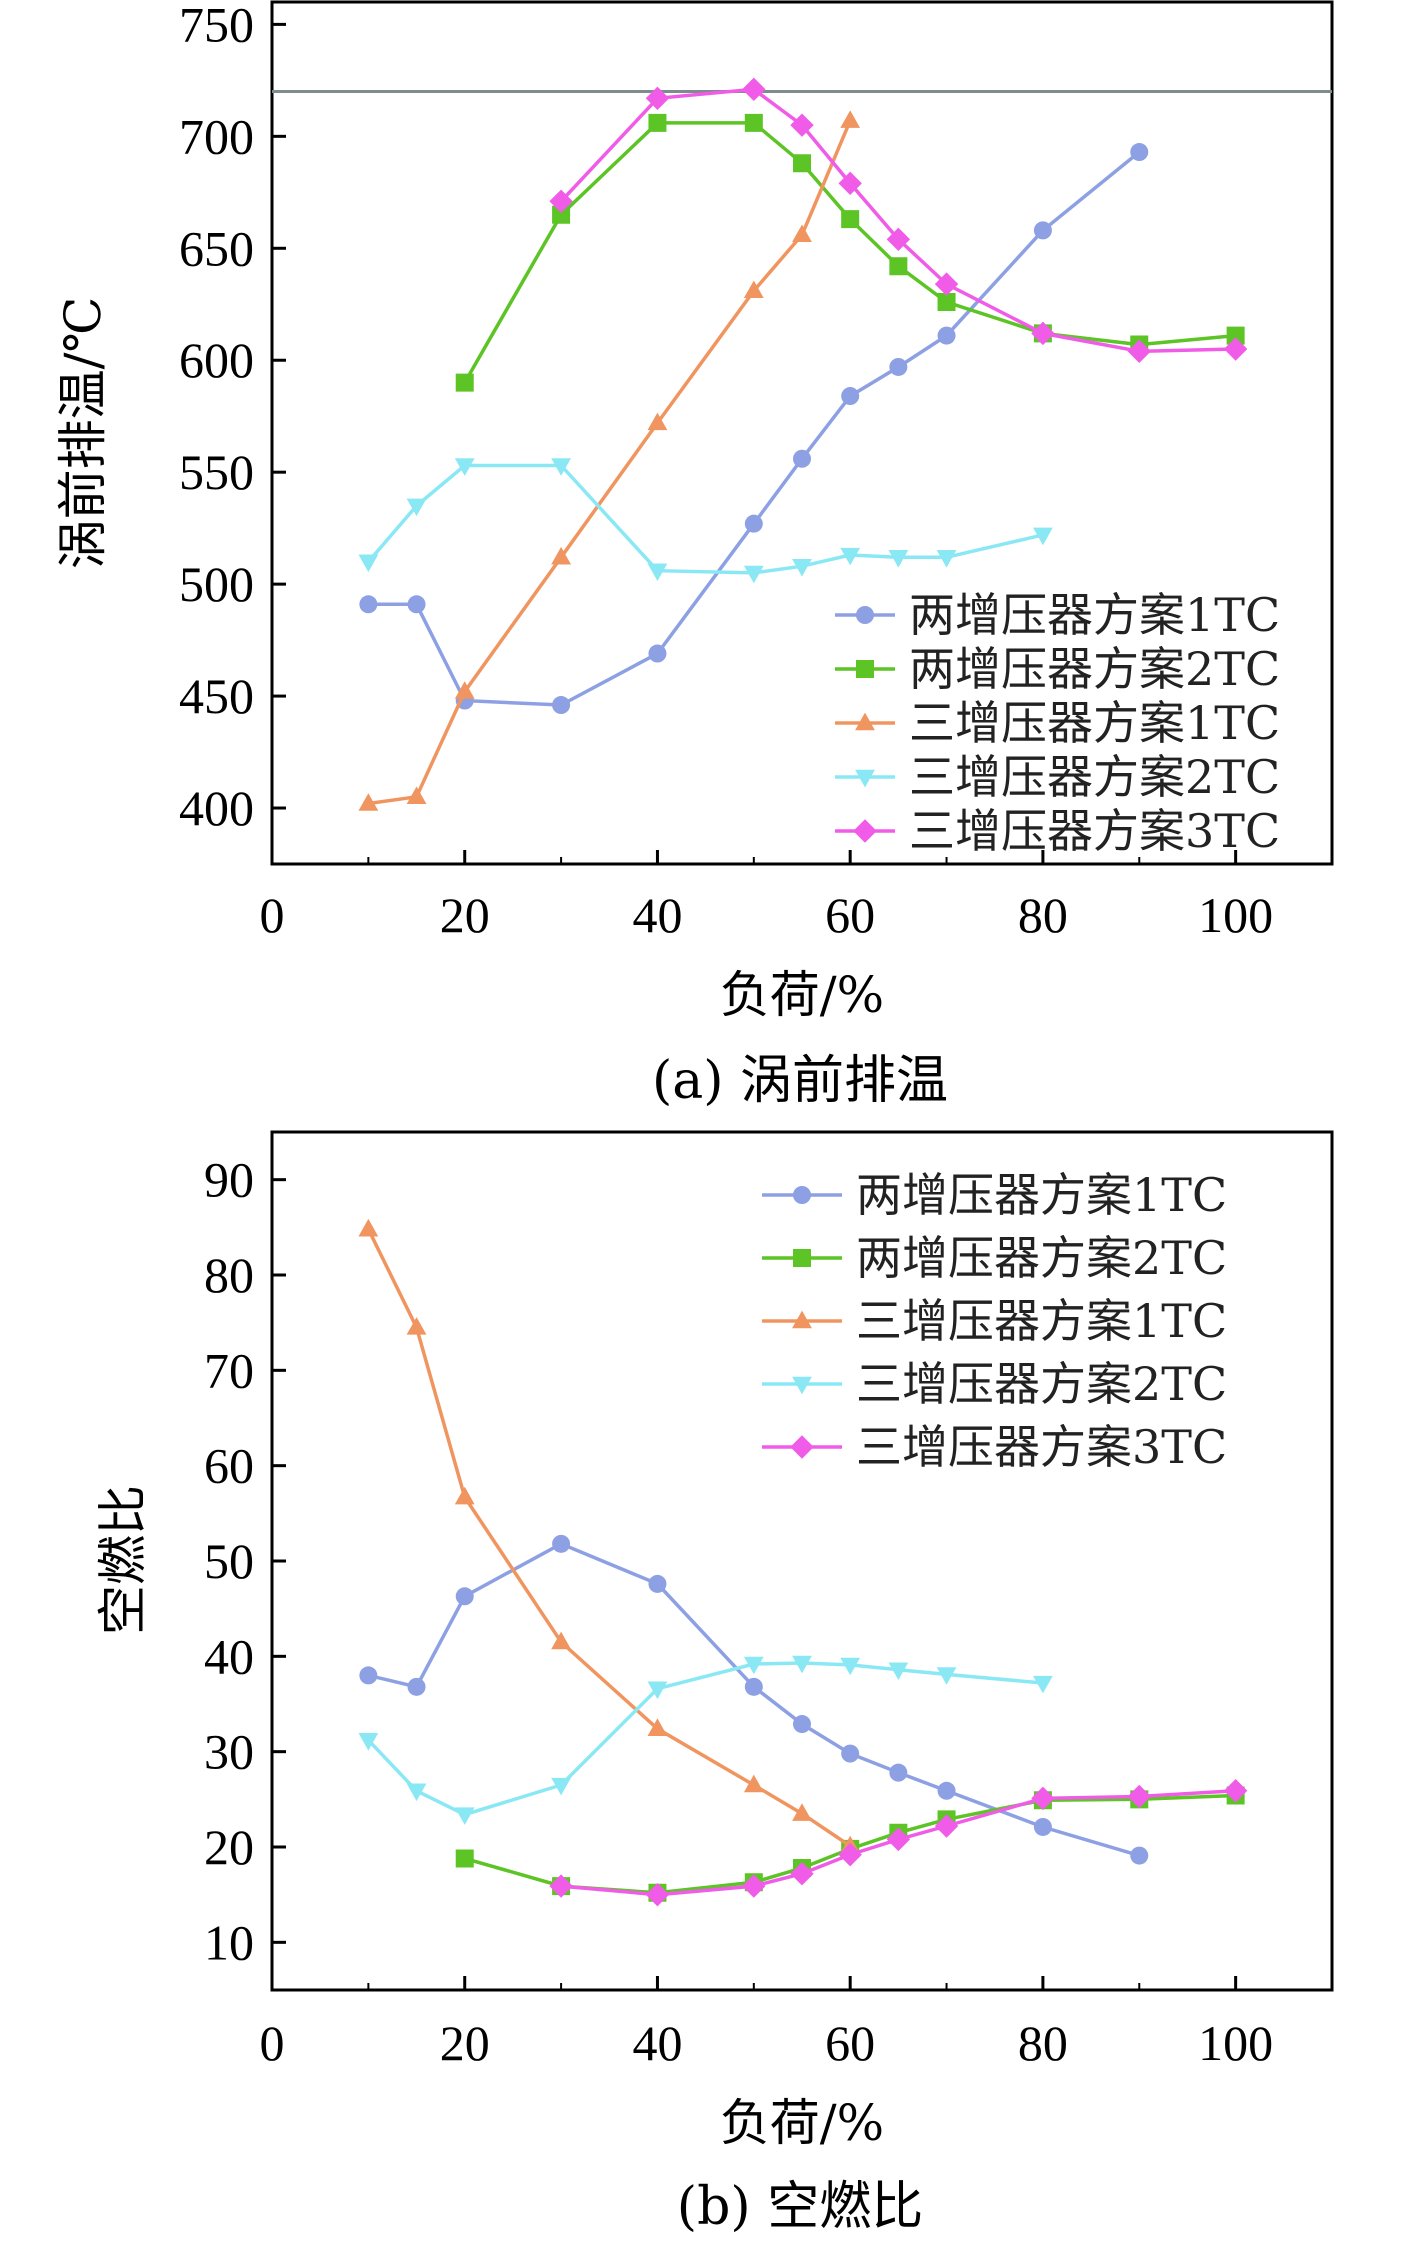  What do you see at coordinates (1043, 915) in the screenshot?
I see `x-tick-label: 80` at bounding box center [1043, 915].